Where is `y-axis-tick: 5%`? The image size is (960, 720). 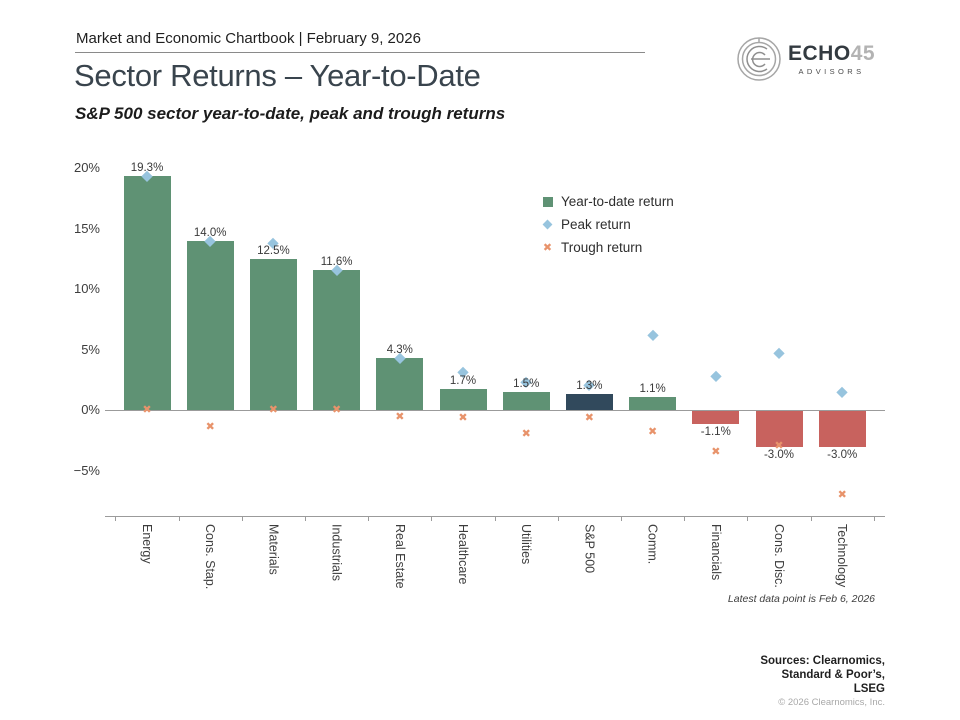
y-axis-tick: 5% is located at coordinates (90, 349).